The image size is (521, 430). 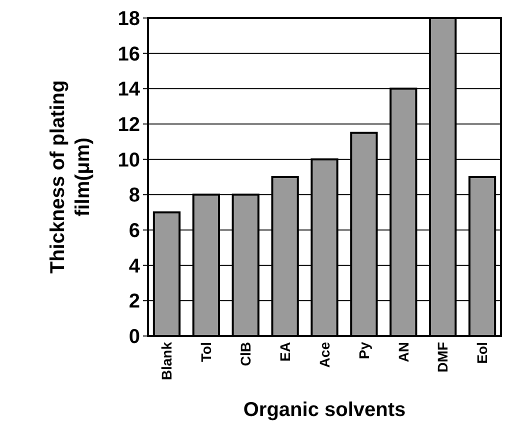 I want to click on y-tick-label: 0, so click(x=134, y=337).